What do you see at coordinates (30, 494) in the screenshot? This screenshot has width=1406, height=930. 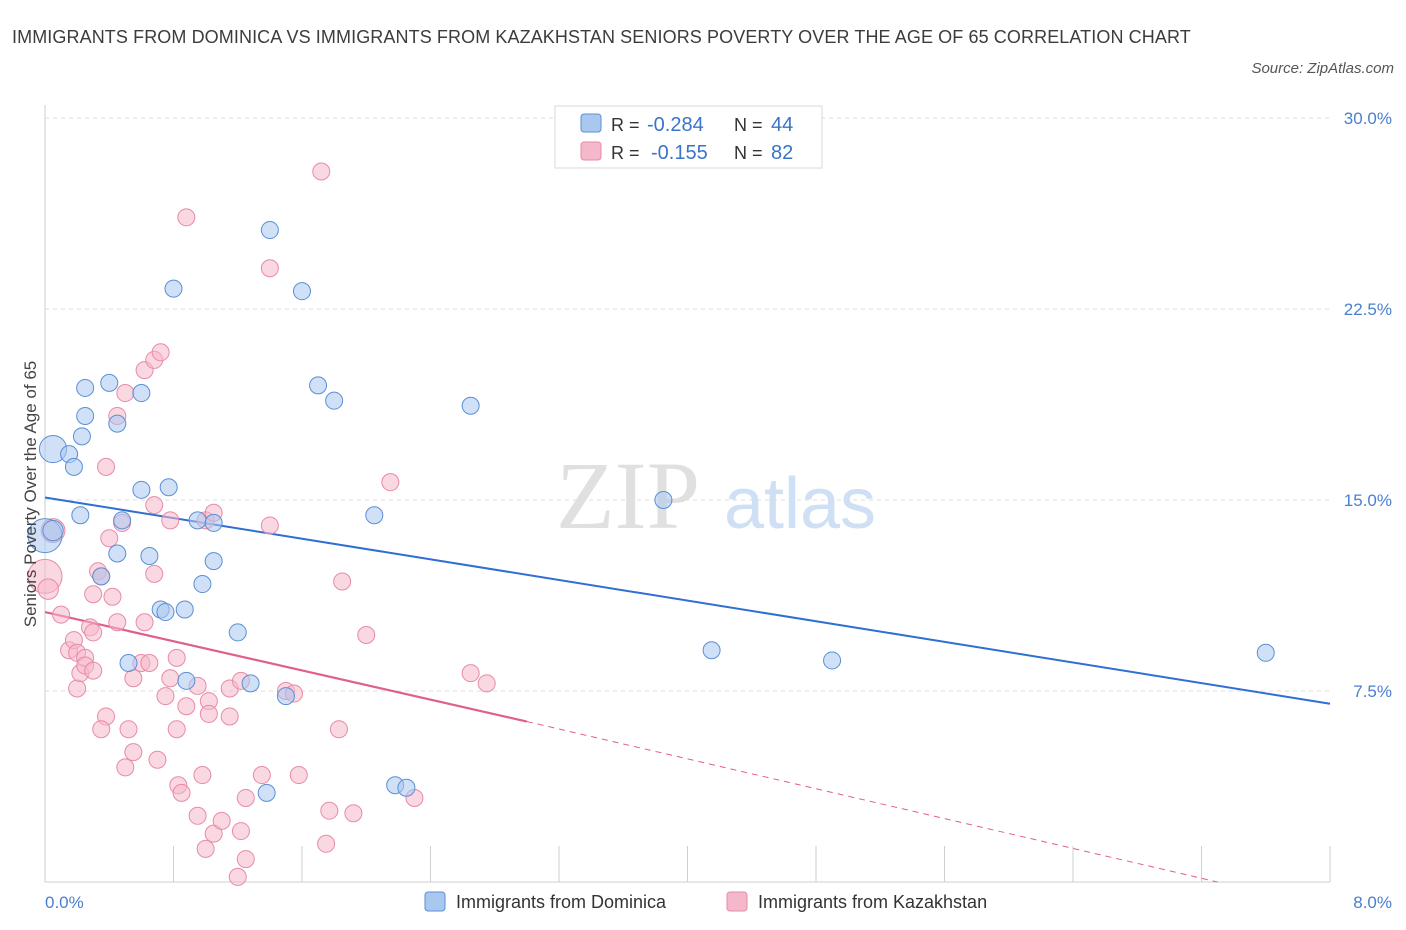 I see `y-axis-label: Seniors Poverty Over the Age of 65` at bounding box center [30, 494].